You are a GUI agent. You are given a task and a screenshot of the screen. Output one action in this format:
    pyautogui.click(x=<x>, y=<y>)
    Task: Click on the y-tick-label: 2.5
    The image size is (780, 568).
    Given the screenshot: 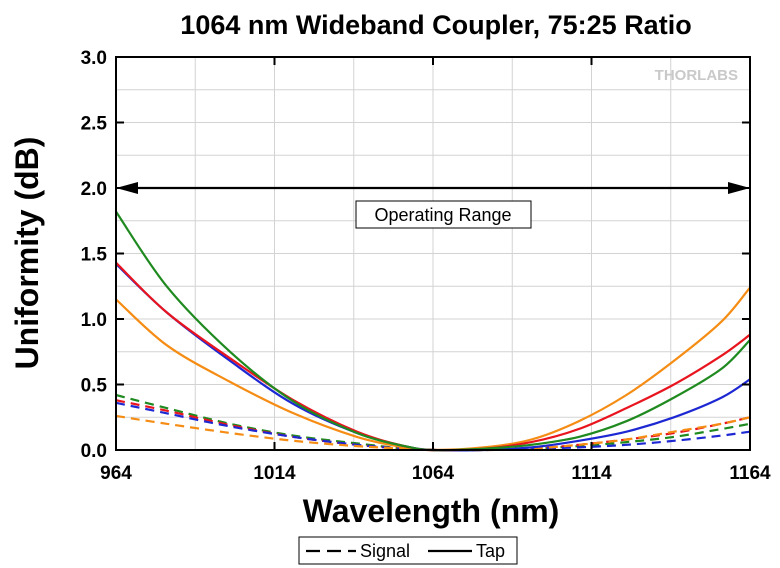 What is the action you would take?
    pyautogui.click(x=94, y=124)
    